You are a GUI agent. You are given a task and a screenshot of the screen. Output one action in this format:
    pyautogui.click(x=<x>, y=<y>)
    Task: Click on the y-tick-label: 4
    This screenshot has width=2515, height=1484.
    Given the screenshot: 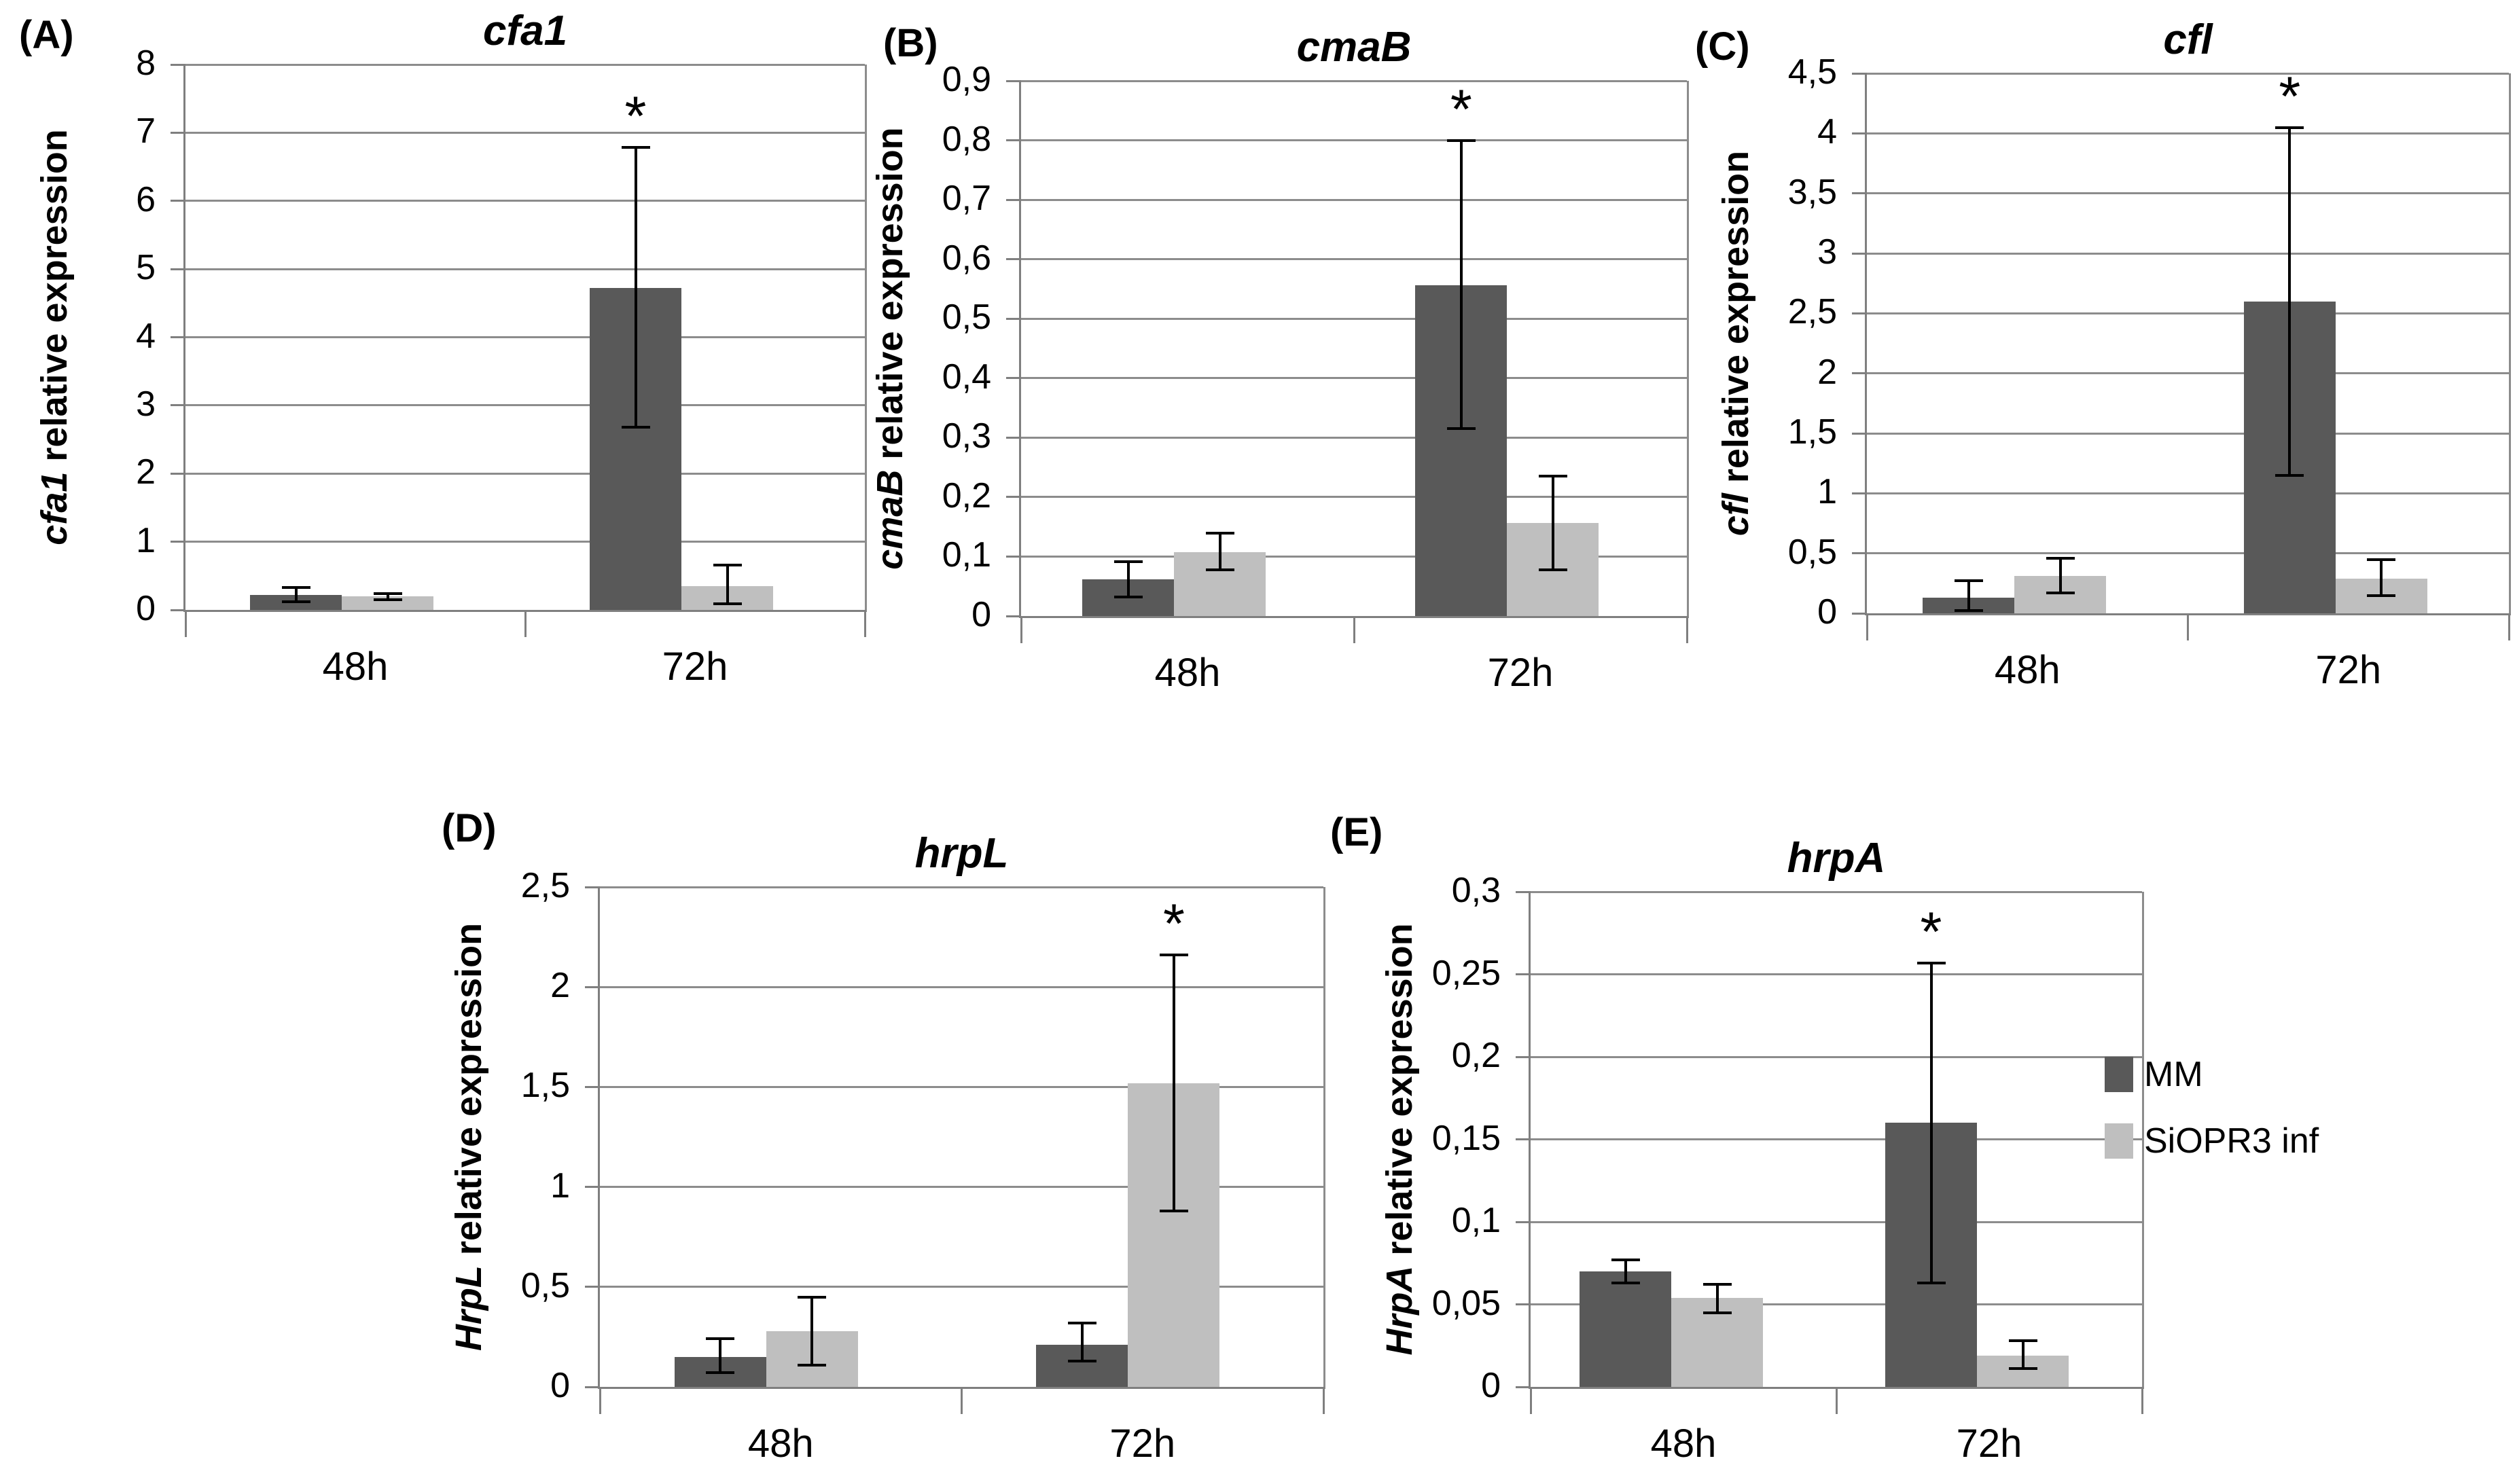 What is the action you would take?
    pyautogui.click(x=1827, y=132)
    